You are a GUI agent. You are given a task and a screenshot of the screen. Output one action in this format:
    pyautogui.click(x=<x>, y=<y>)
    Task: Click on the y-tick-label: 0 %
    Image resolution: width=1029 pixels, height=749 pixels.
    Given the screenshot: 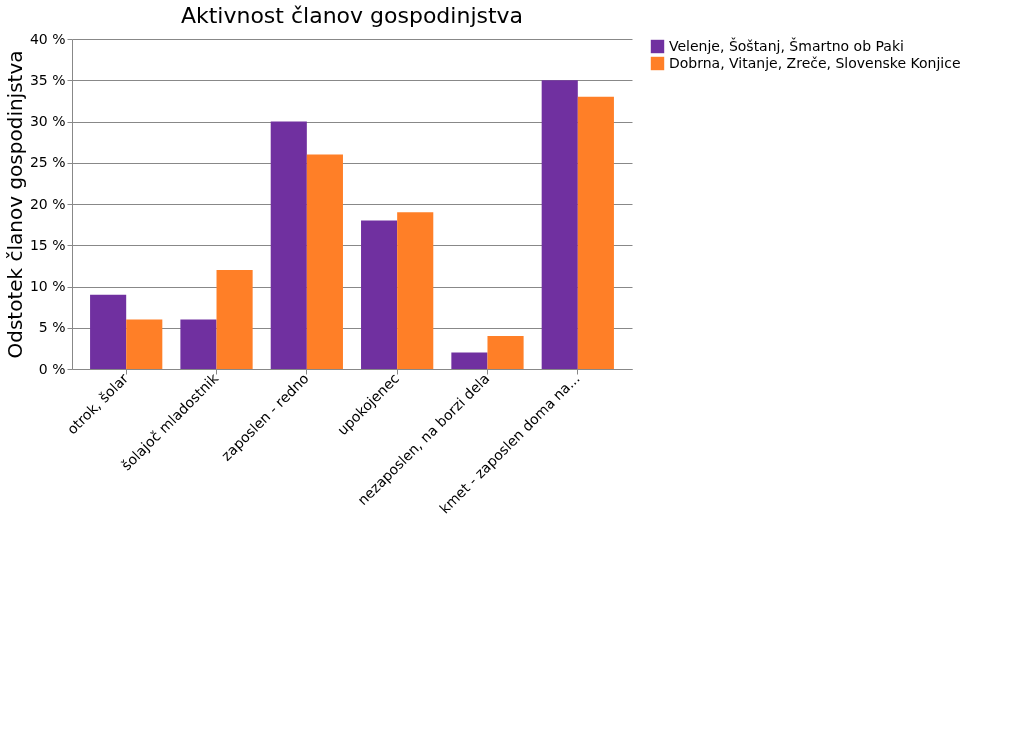 What is the action you would take?
    pyautogui.click(x=52, y=368)
    